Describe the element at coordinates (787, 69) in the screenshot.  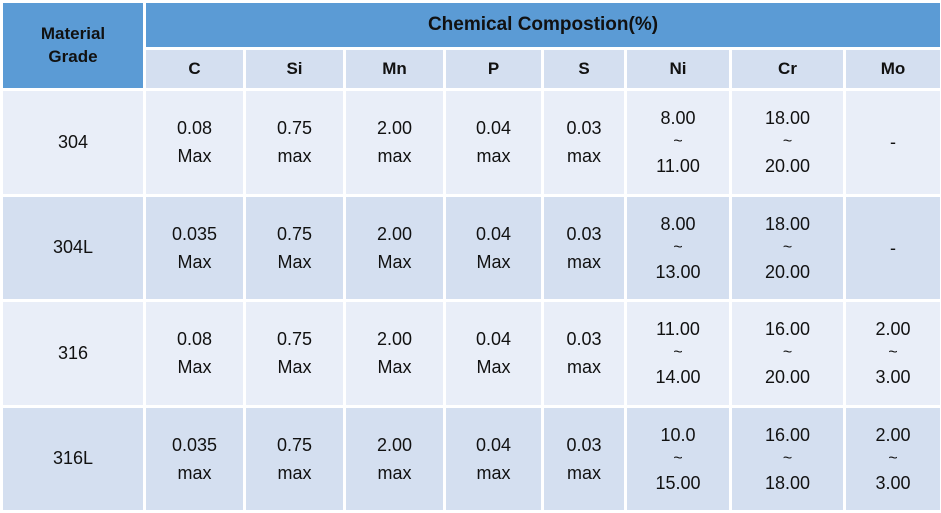
I see `column-header-cr: Cr` at that location.